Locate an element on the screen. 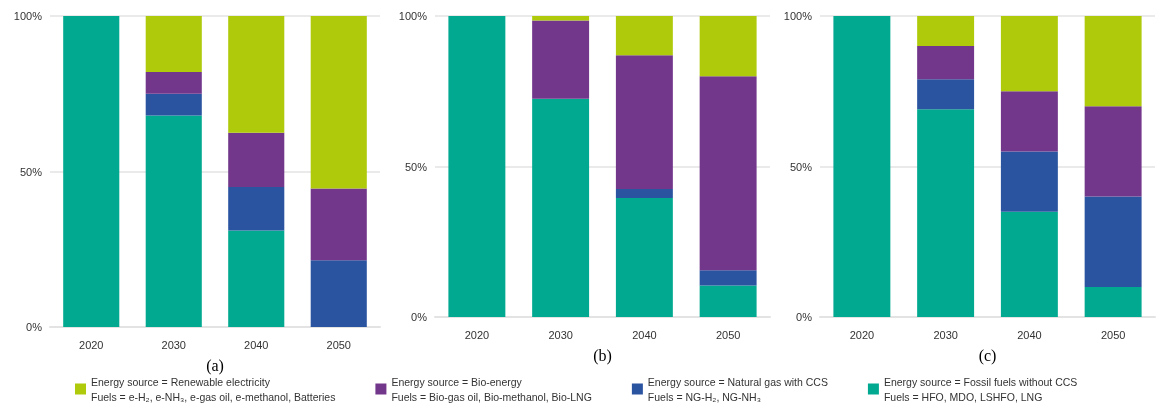 Image resolution: width=1157 pixels, height=409 pixels. x-axis-title: (c) is located at coordinates (987, 355).